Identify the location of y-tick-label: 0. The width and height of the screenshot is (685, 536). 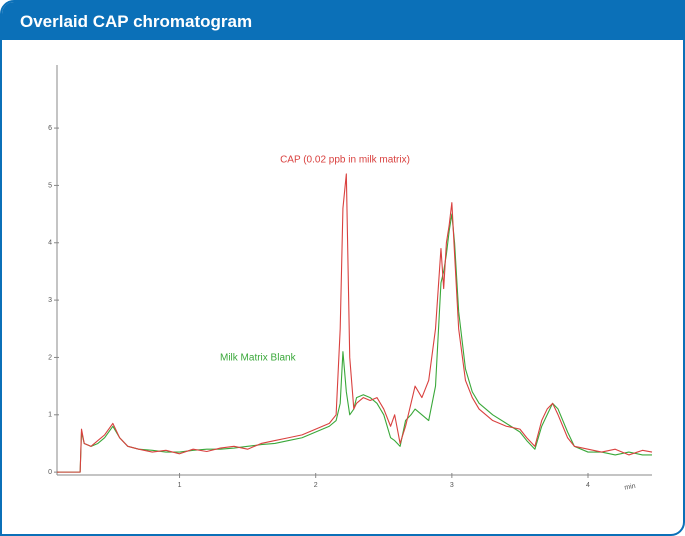
(50, 472).